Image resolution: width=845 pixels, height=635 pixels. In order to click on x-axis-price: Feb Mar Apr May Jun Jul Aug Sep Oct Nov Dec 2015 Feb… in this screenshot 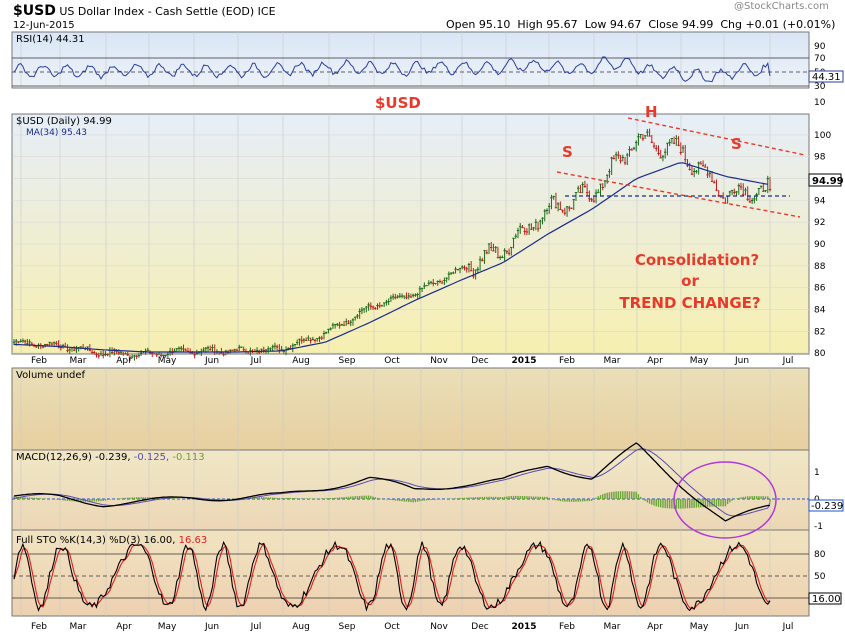, I will do `click(412, 361)`.